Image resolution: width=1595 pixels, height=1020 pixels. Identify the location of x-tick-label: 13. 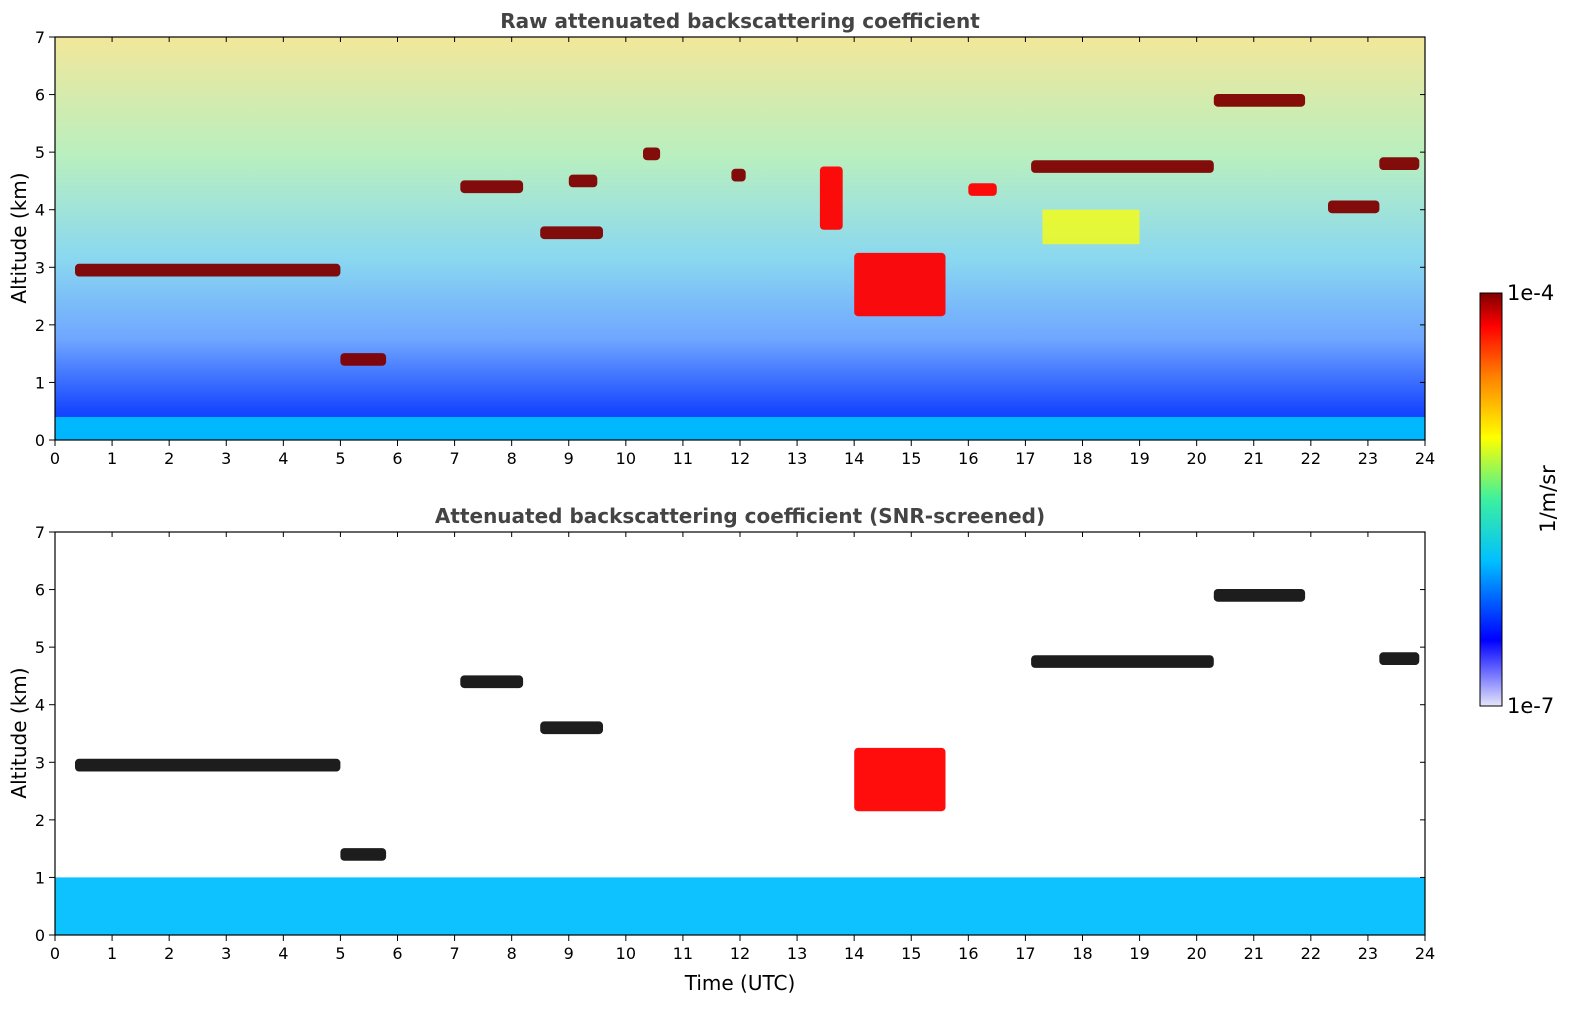
(797, 953).